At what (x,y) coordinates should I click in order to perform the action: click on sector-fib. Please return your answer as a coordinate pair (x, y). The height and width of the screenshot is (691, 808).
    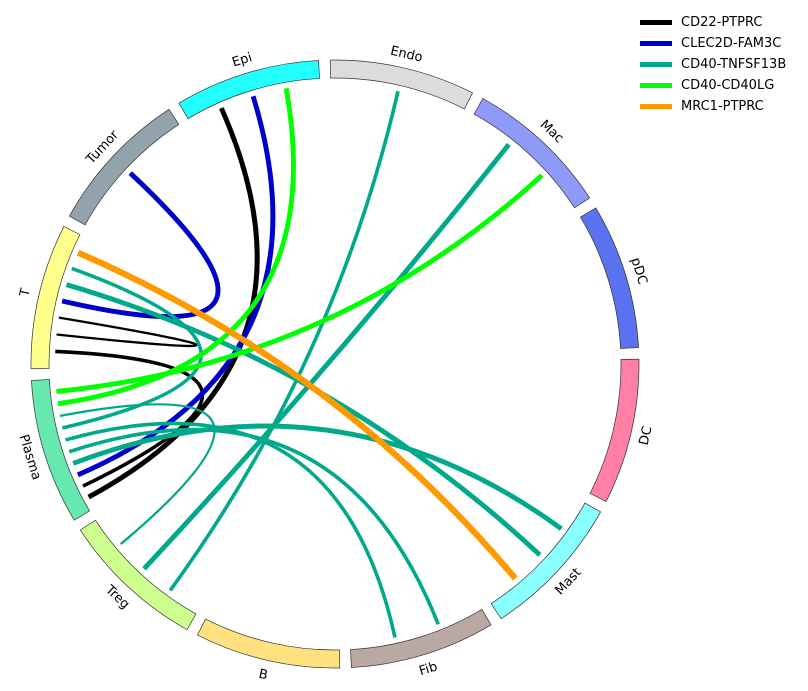
    Looking at the image, I should click on (421, 638).